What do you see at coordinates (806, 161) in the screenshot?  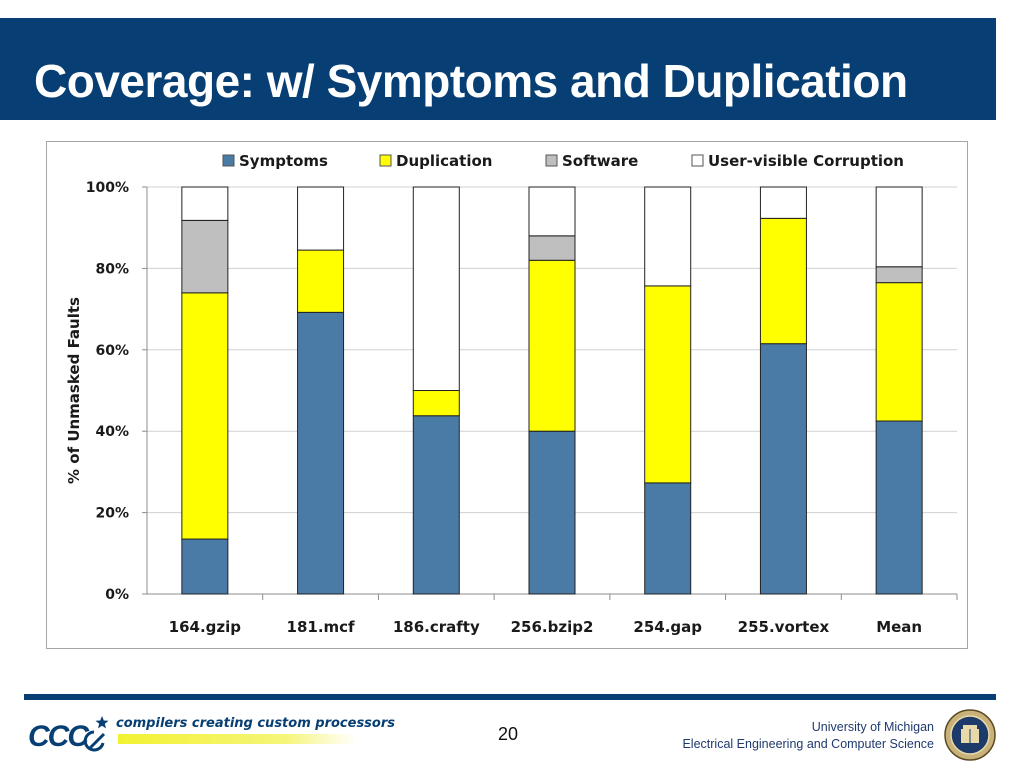 I see `legend-label: User-visible Corruption` at bounding box center [806, 161].